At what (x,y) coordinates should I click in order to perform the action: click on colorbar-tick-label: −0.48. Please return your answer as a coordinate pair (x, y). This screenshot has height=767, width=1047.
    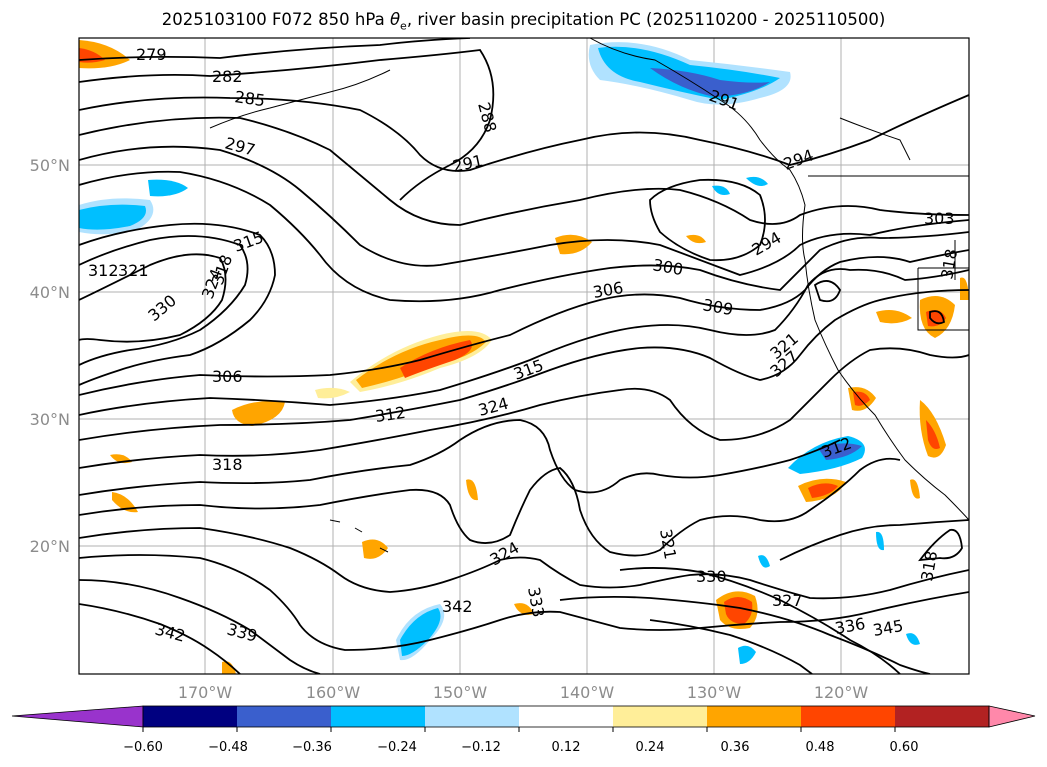
    Looking at the image, I should click on (228, 747).